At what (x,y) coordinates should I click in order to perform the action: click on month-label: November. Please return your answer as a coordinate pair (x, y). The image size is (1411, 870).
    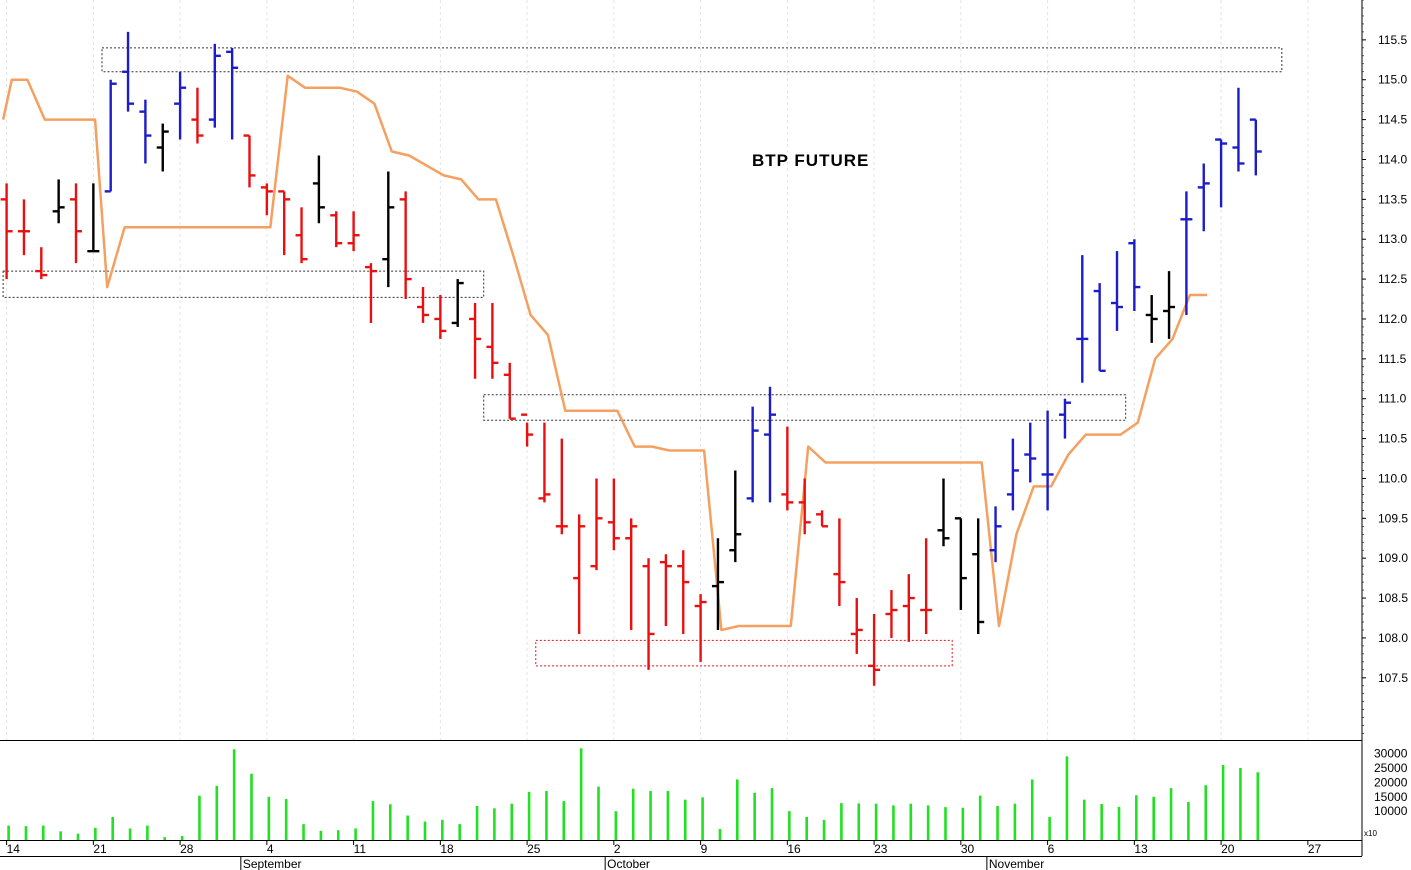
    Looking at the image, I should click on (1016, 863).